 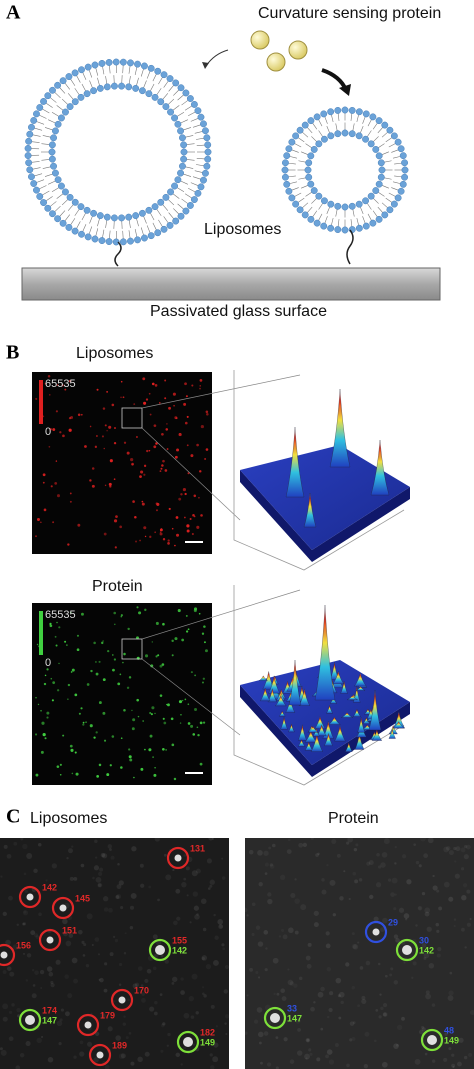 I want to click on spot-label: 151, so click(x=69, y=930).